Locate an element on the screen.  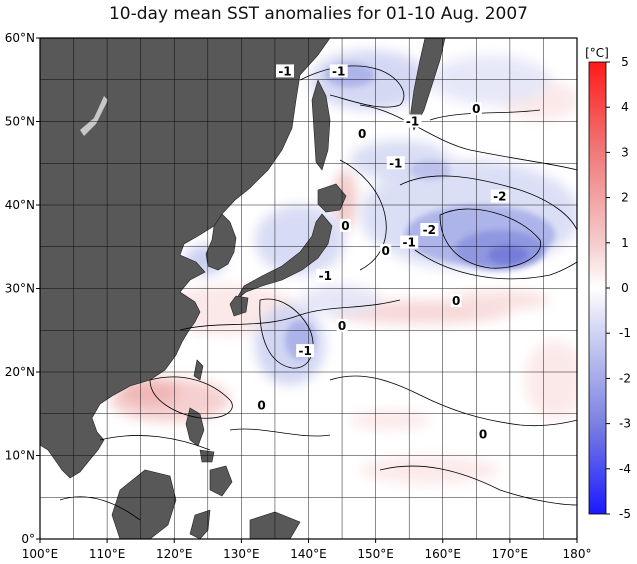
sulawesi is located at coordinates (200, 524).